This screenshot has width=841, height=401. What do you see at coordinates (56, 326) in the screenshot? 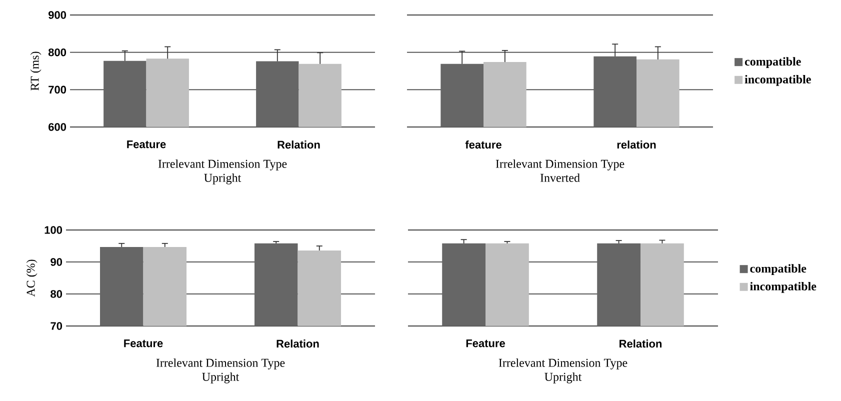
I see `y-tick-label: 70` at bounding box center [56, 326].